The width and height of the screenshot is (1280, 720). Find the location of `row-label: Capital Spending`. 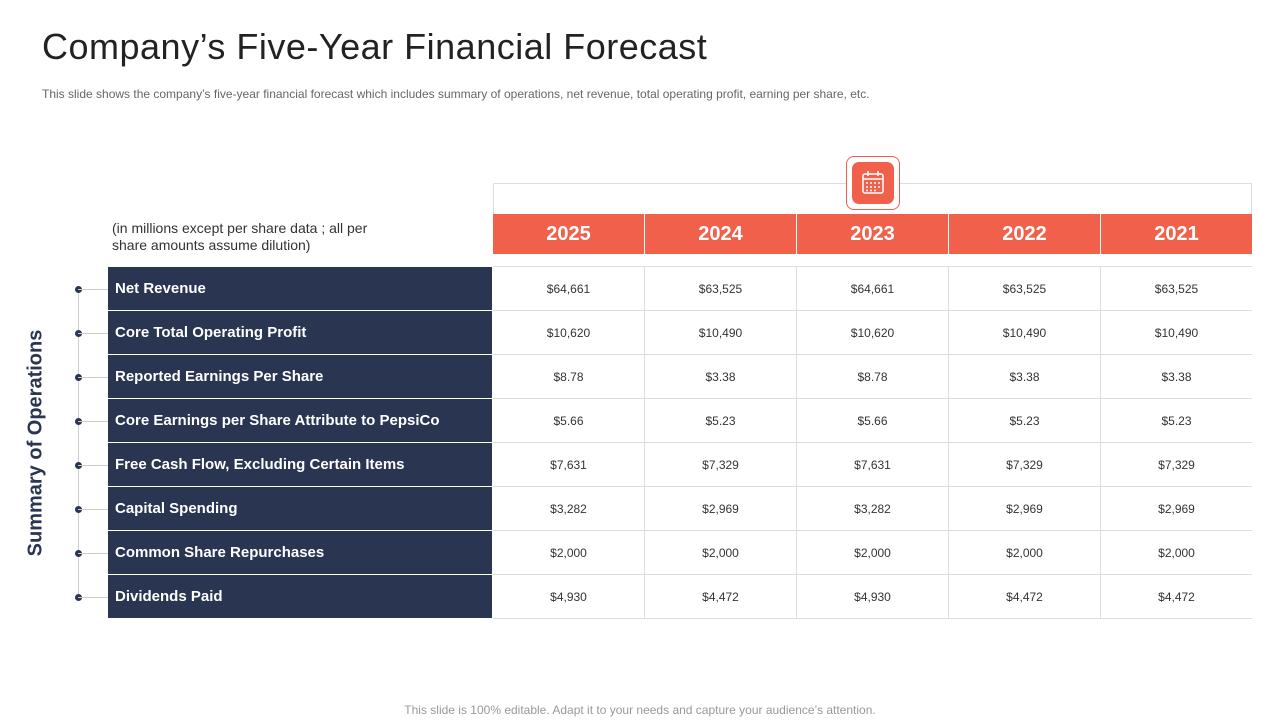

row-label: Capital Spending is located at coordinates (300, 508).